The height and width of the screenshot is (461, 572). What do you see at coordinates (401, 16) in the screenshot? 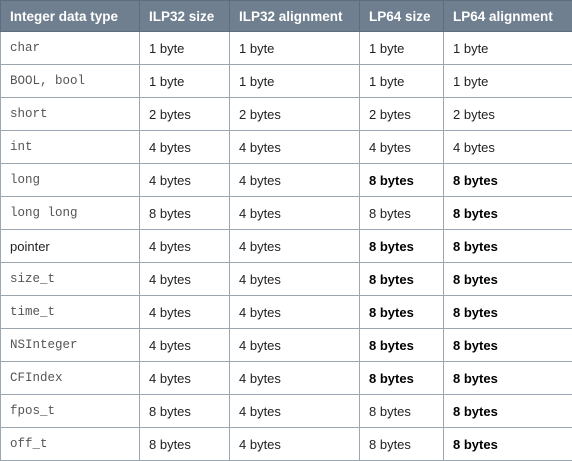
I see `header-lp64-size: LP64 size` at bounding box center [401, 16].